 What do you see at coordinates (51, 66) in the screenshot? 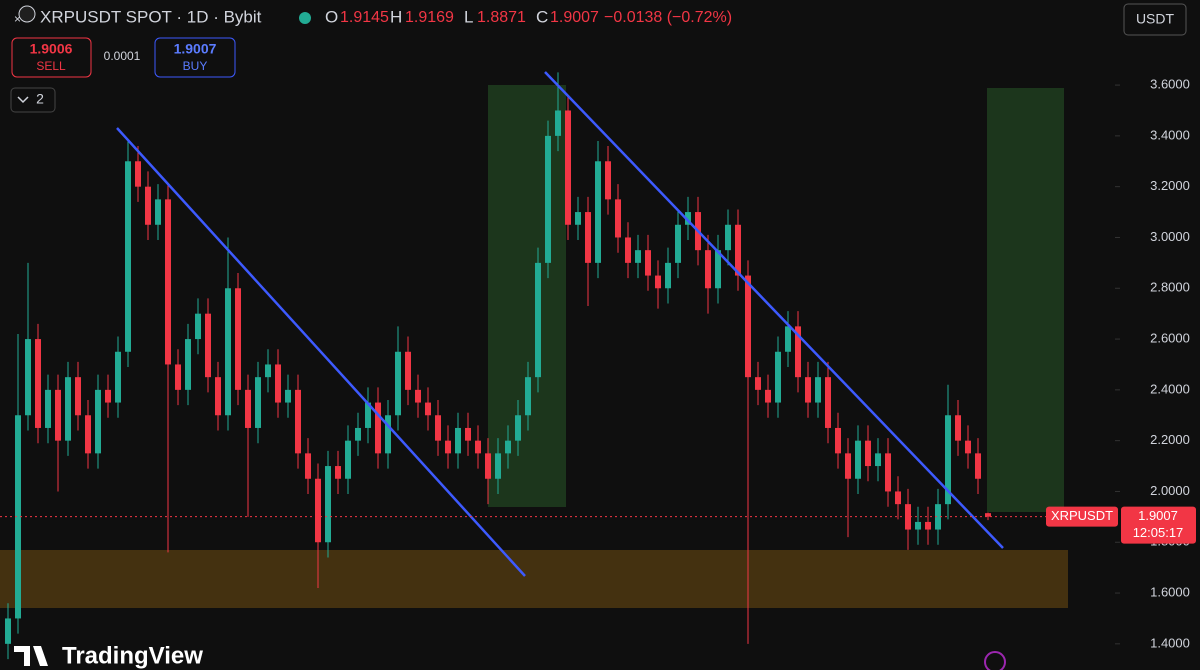
I see `sell-label: SELL` at bounding box center [51, 66].